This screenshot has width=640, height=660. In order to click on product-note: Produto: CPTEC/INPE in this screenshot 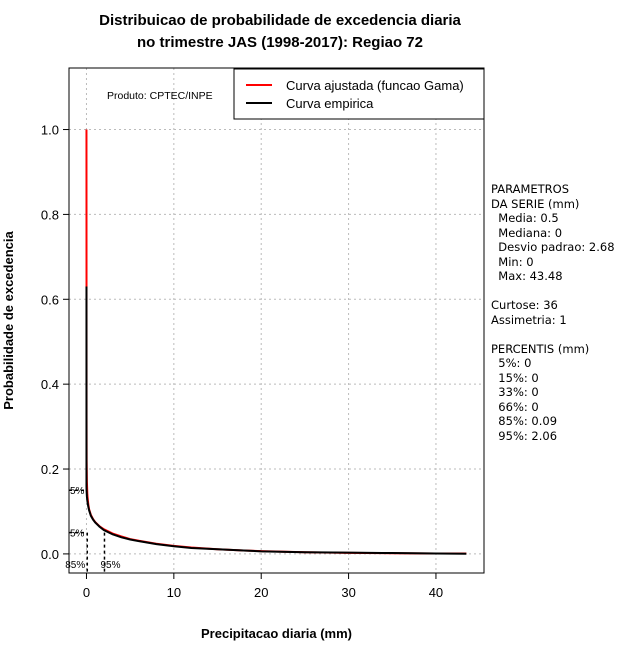, I will do `click(160, 96)`.